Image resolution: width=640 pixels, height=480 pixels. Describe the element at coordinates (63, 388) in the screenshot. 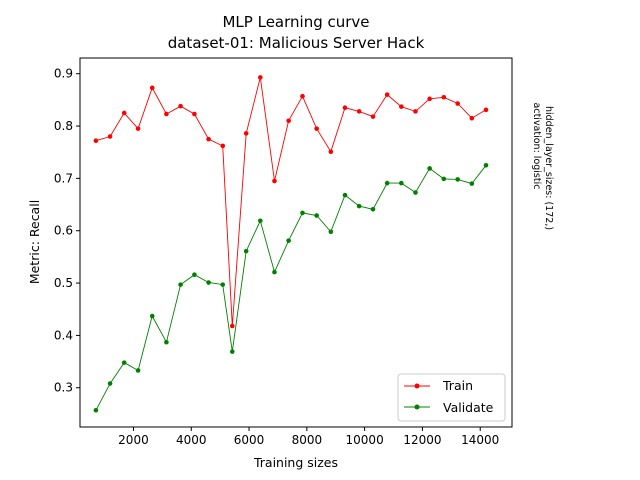

I see `y-tick-label-0: 0.3` at that location.